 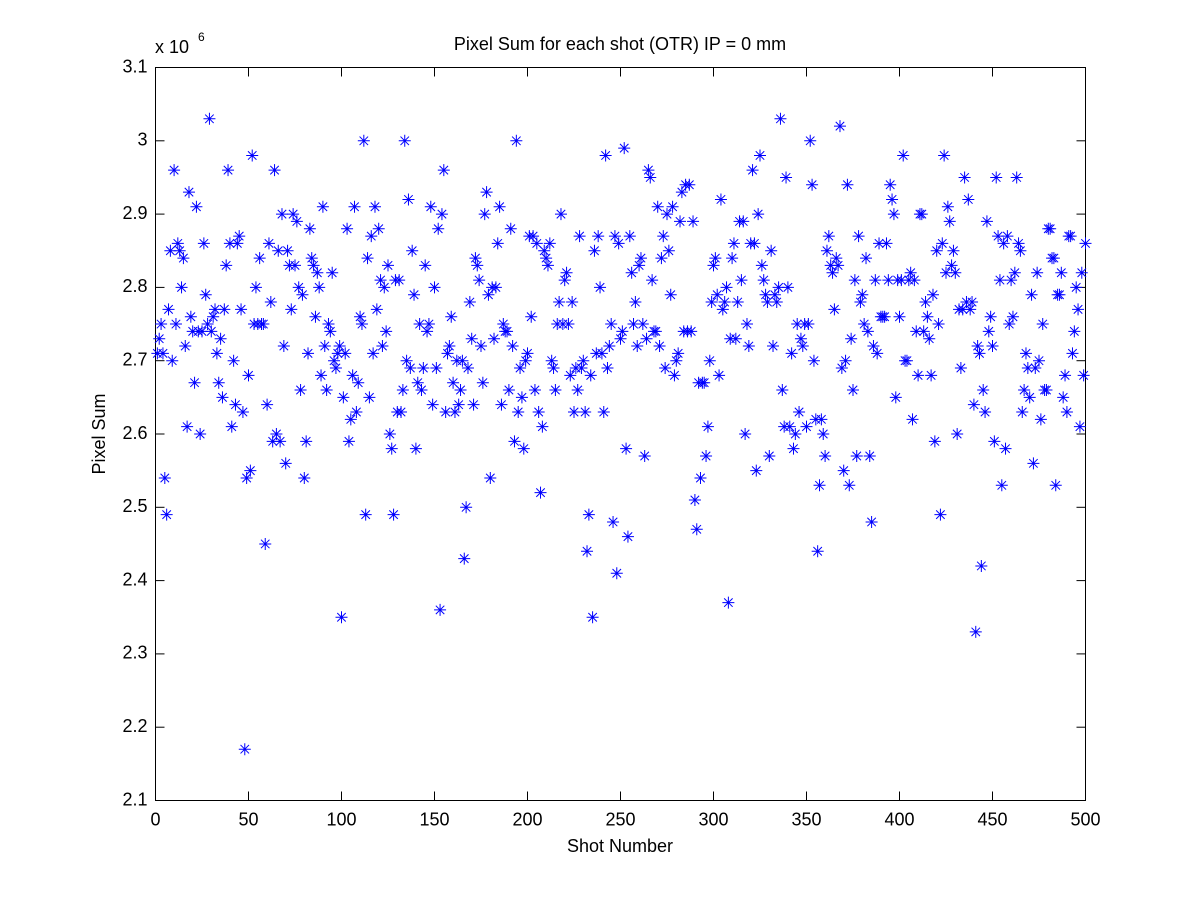 I want to click on y-tick-label: 2.6, so click(x=134, y=433).